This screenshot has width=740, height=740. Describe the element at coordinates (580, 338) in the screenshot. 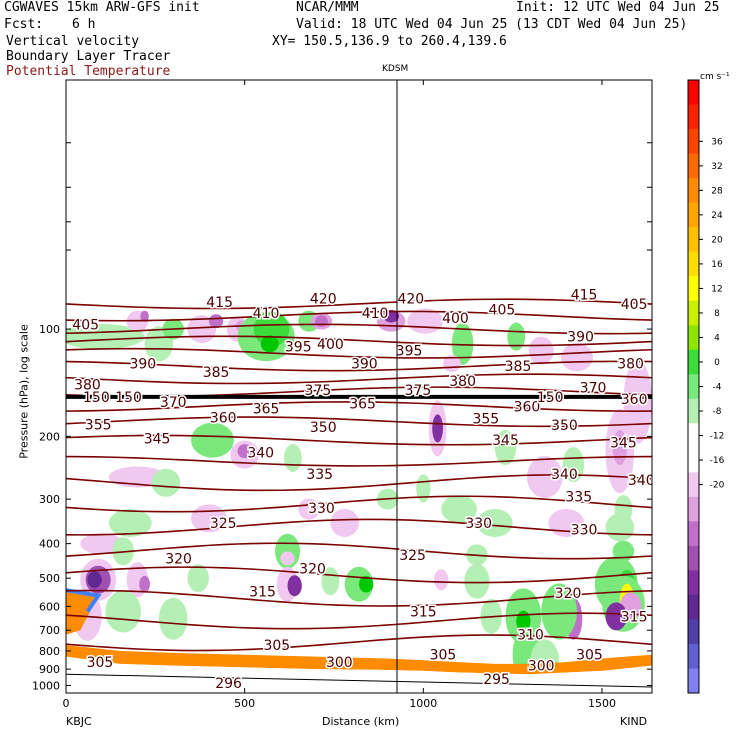

I see `theta-label: 390` at that location.